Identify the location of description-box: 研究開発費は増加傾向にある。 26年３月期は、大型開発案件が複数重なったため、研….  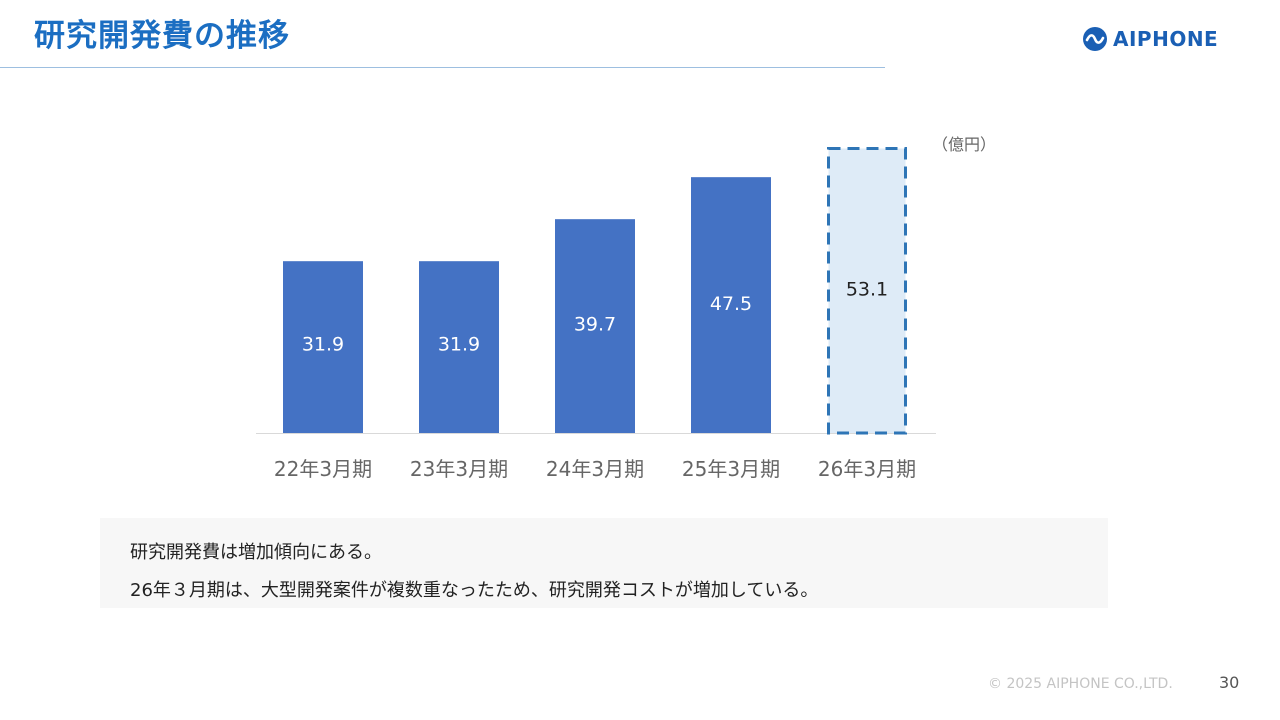
(604, 563).